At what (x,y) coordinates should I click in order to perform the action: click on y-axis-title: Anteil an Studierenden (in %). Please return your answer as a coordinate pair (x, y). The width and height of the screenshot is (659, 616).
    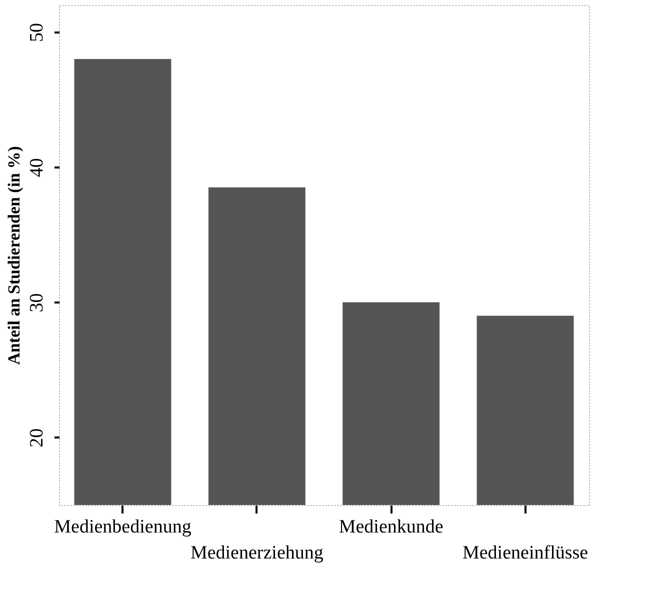
    Looking at the image, I should click on (14, 255).